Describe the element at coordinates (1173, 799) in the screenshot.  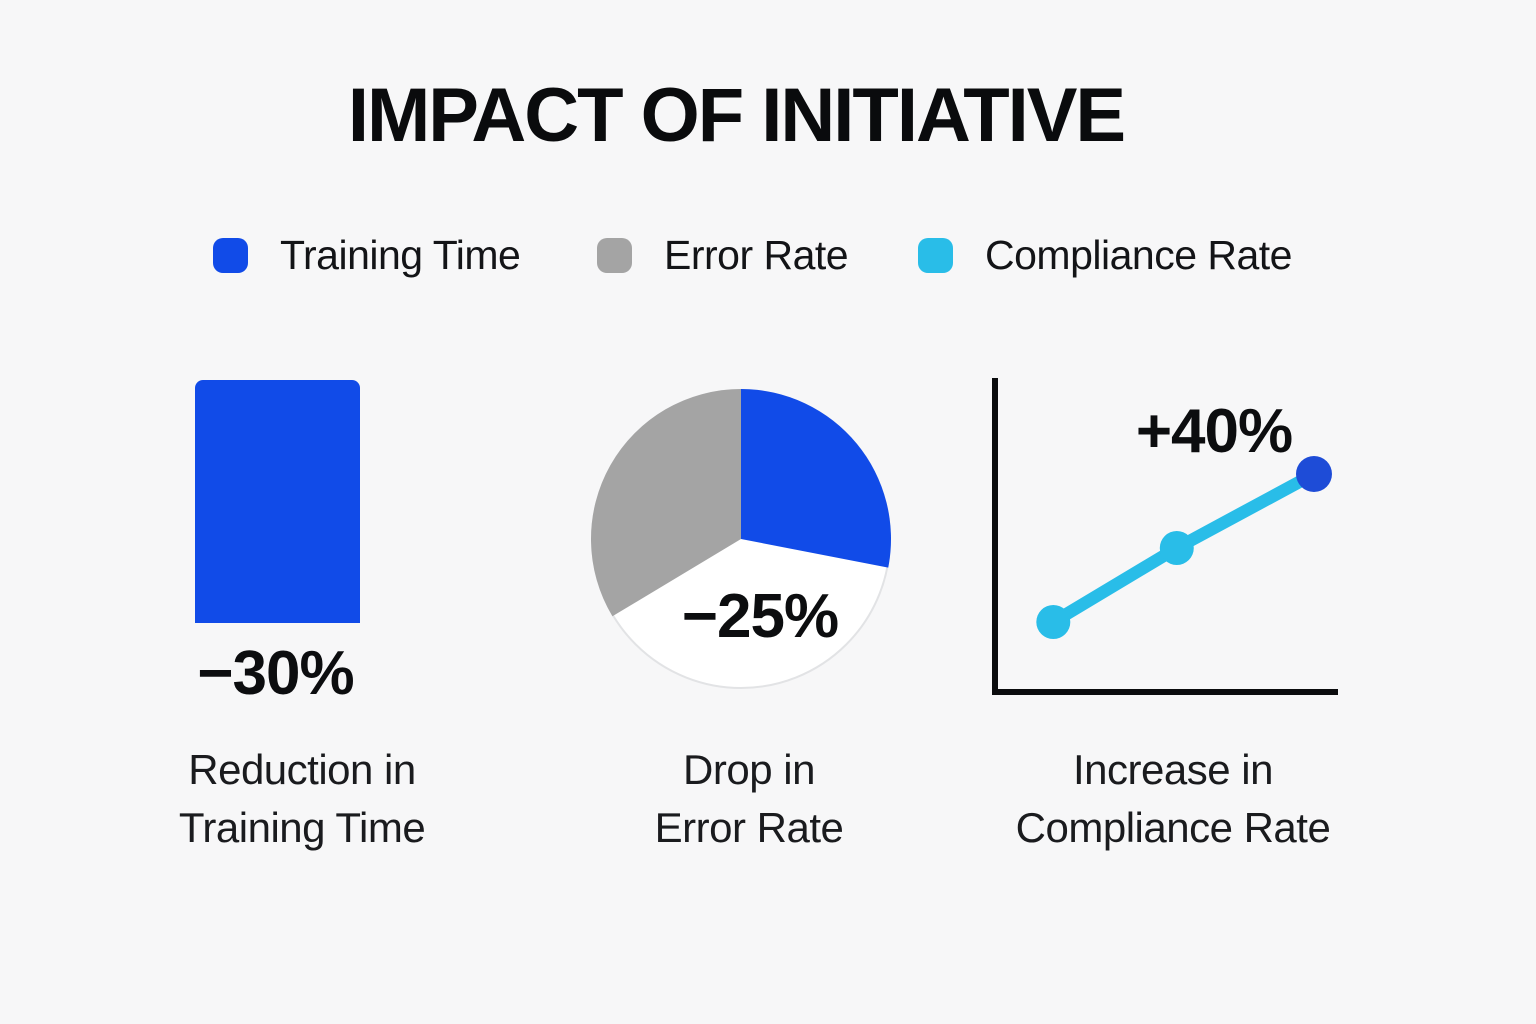
I see `line-caption: Increase in Compliance Rate` at that location.